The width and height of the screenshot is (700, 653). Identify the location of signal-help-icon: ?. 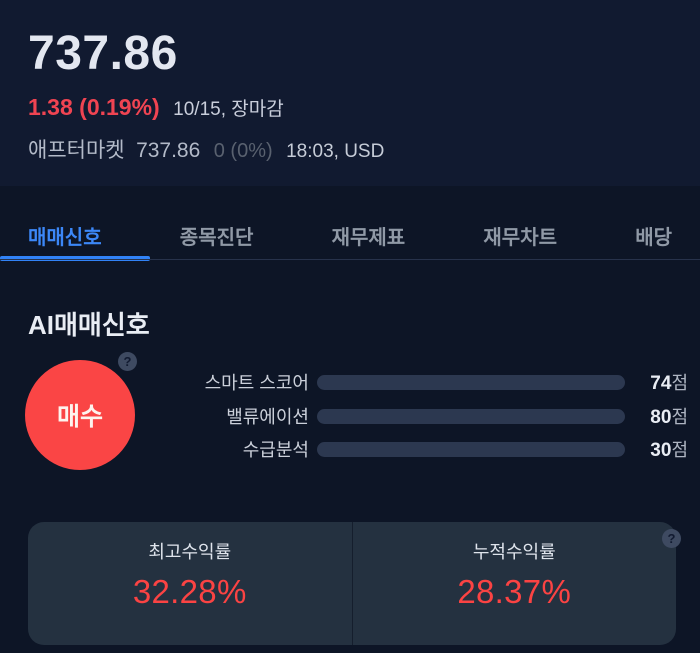
(127, 361).